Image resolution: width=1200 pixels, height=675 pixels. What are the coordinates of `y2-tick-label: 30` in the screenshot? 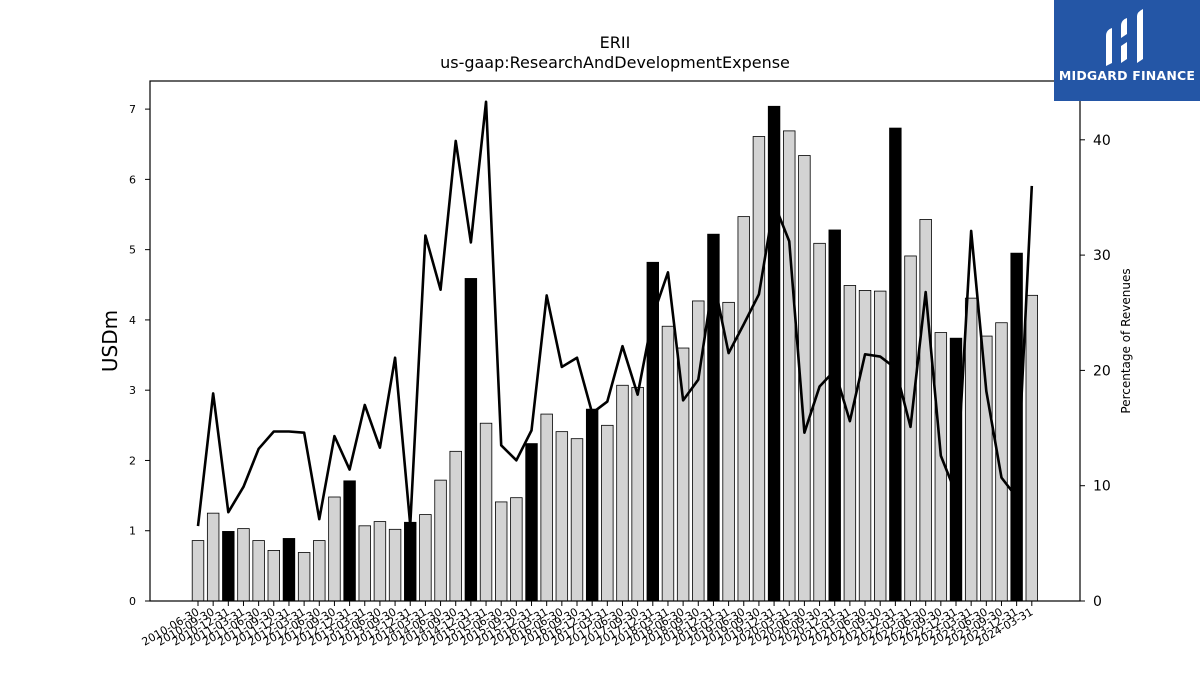 It's located at (1102, 256).